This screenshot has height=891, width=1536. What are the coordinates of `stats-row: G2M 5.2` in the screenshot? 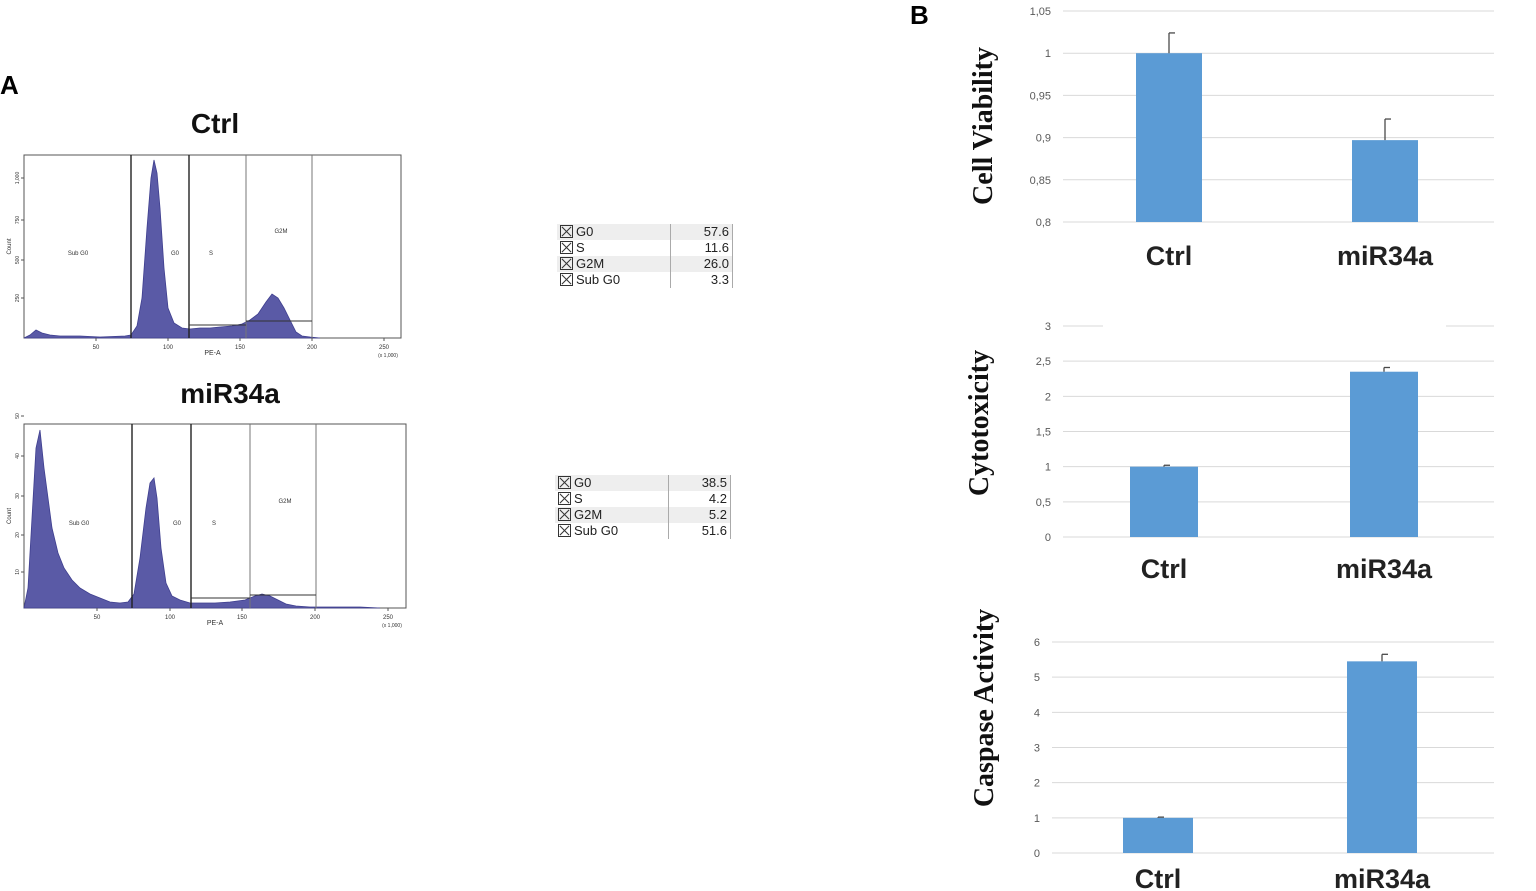 It's located at (643, 515).